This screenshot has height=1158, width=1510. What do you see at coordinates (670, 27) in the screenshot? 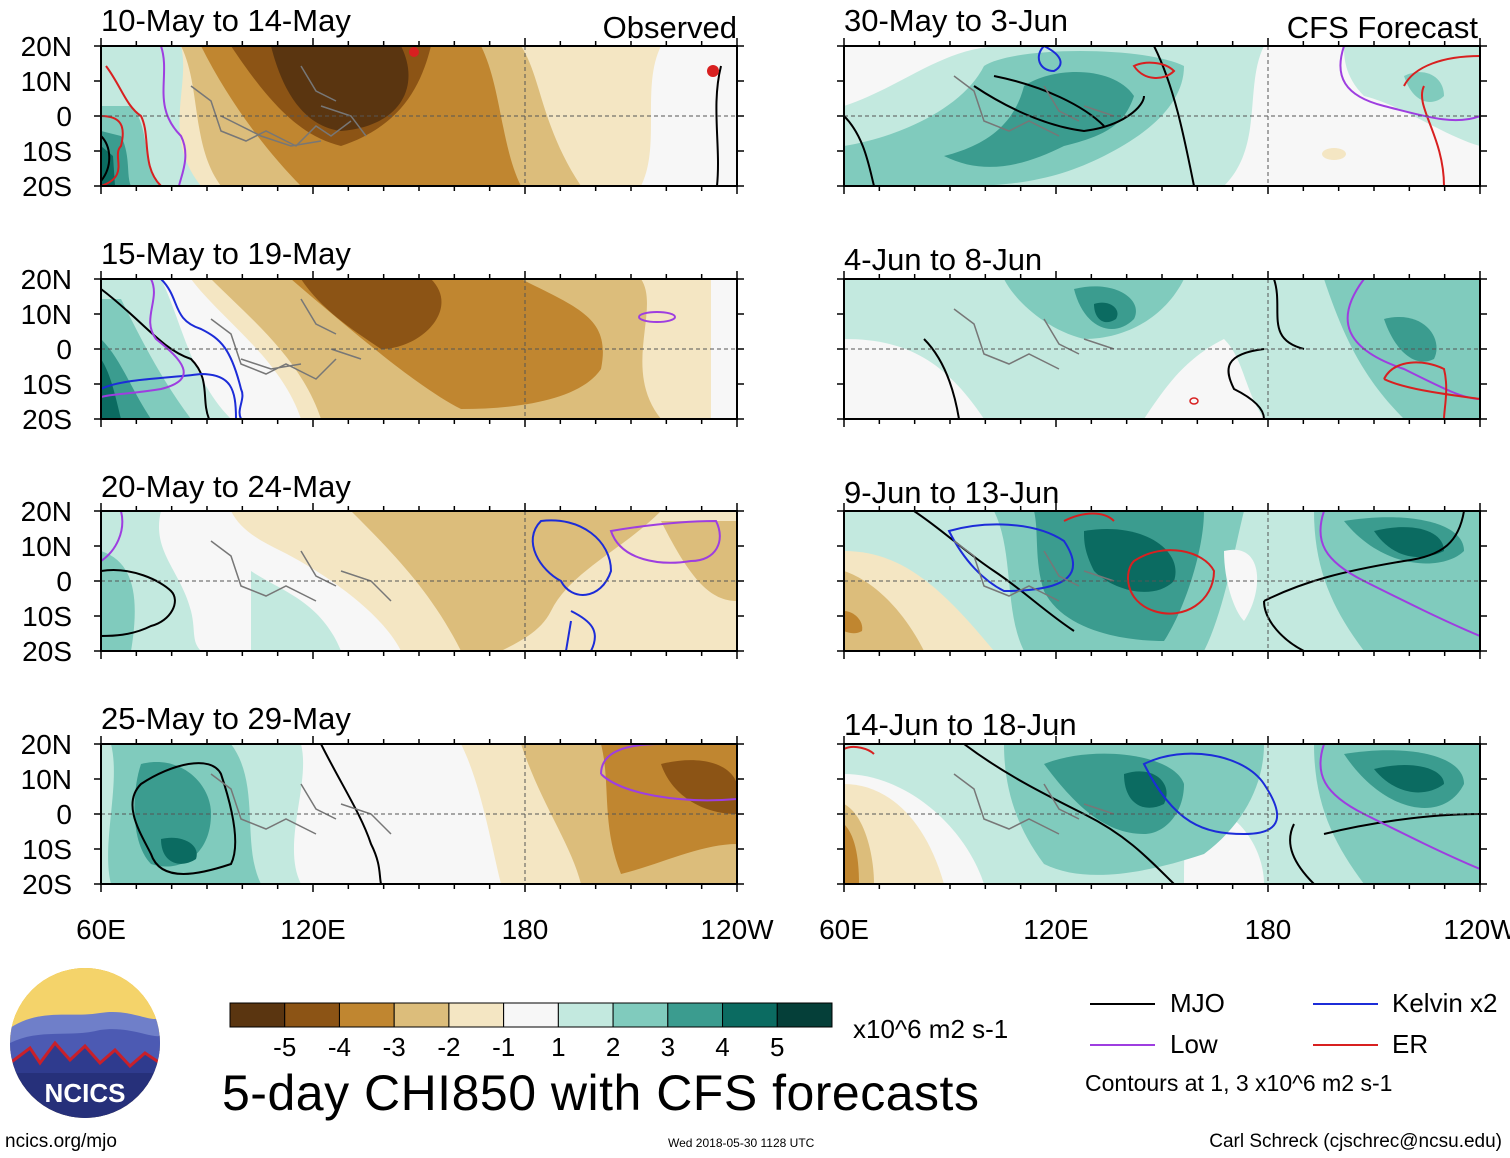
I see `observed-header: Observed` at bounding box center [670, 27].